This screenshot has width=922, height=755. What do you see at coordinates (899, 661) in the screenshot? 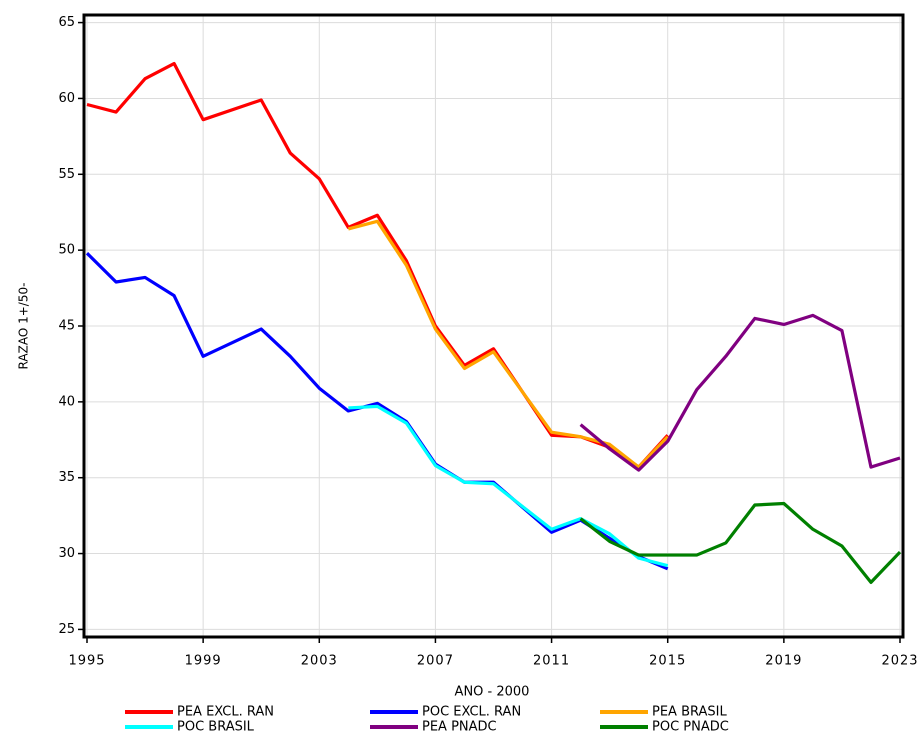
I see `x-tick-label: 2023` at bounding box center [899, 661].